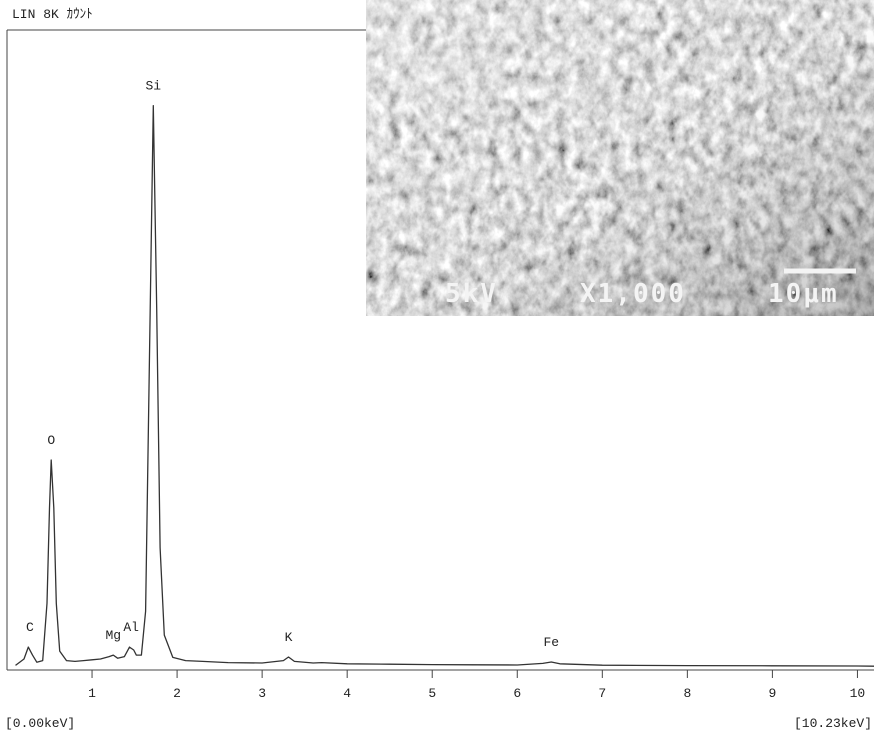 The image size is (874, 740). What do you see at coordinates (289, 637) in the screenshot?
I see `peak-label: K` at bounding box center [289, 637].